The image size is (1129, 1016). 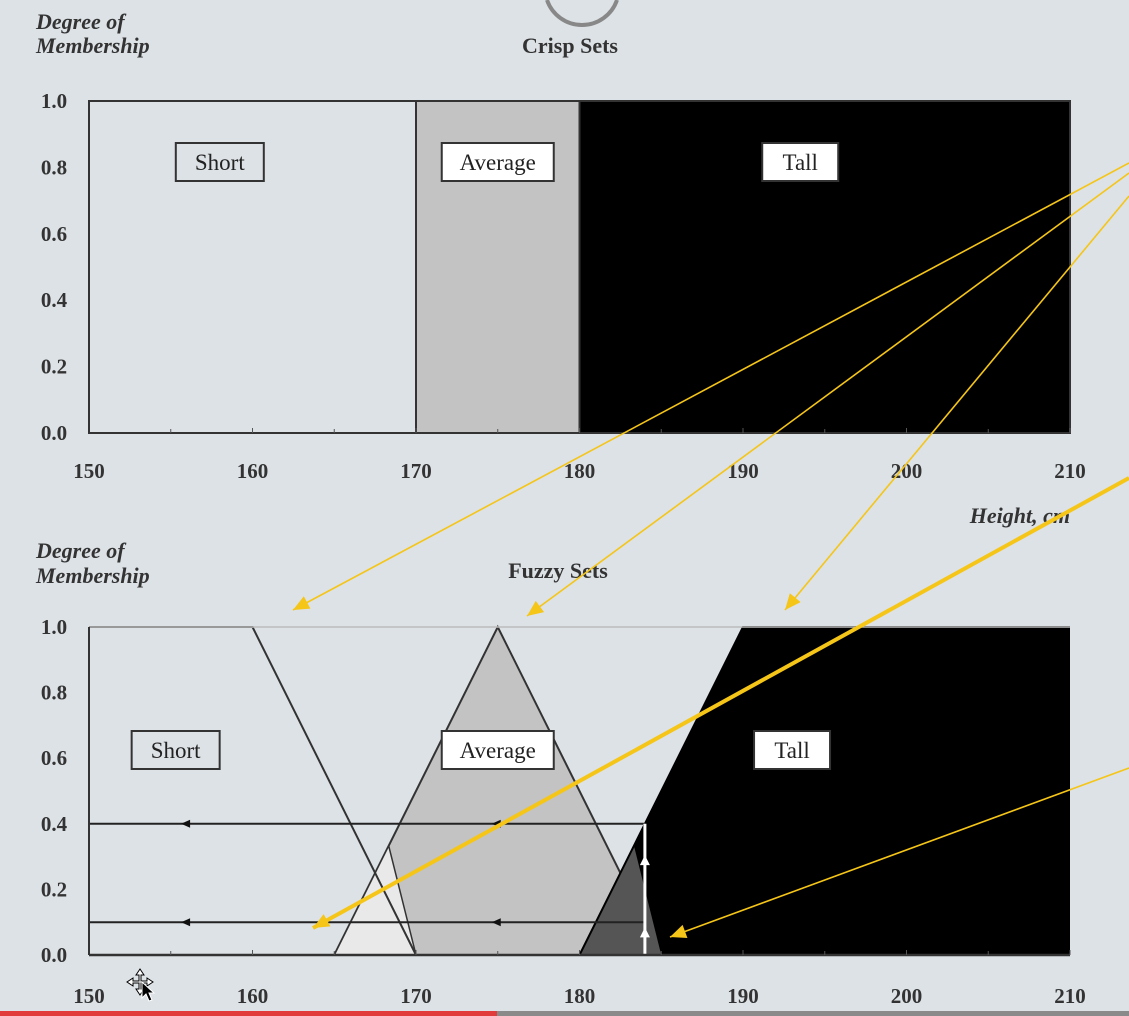 What do you see at coordinates (54, 889) in the screenshot?
I see `fuzzy-ytick-label: 0.2` at bounding box center [54, 889].